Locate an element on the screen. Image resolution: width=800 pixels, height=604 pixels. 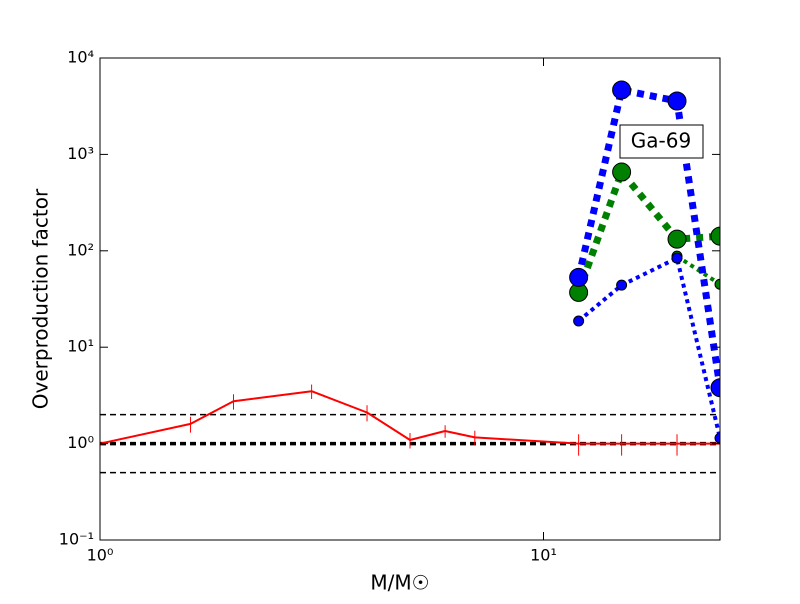
annotation: Ga-69 is located at coordinates (661, 141).